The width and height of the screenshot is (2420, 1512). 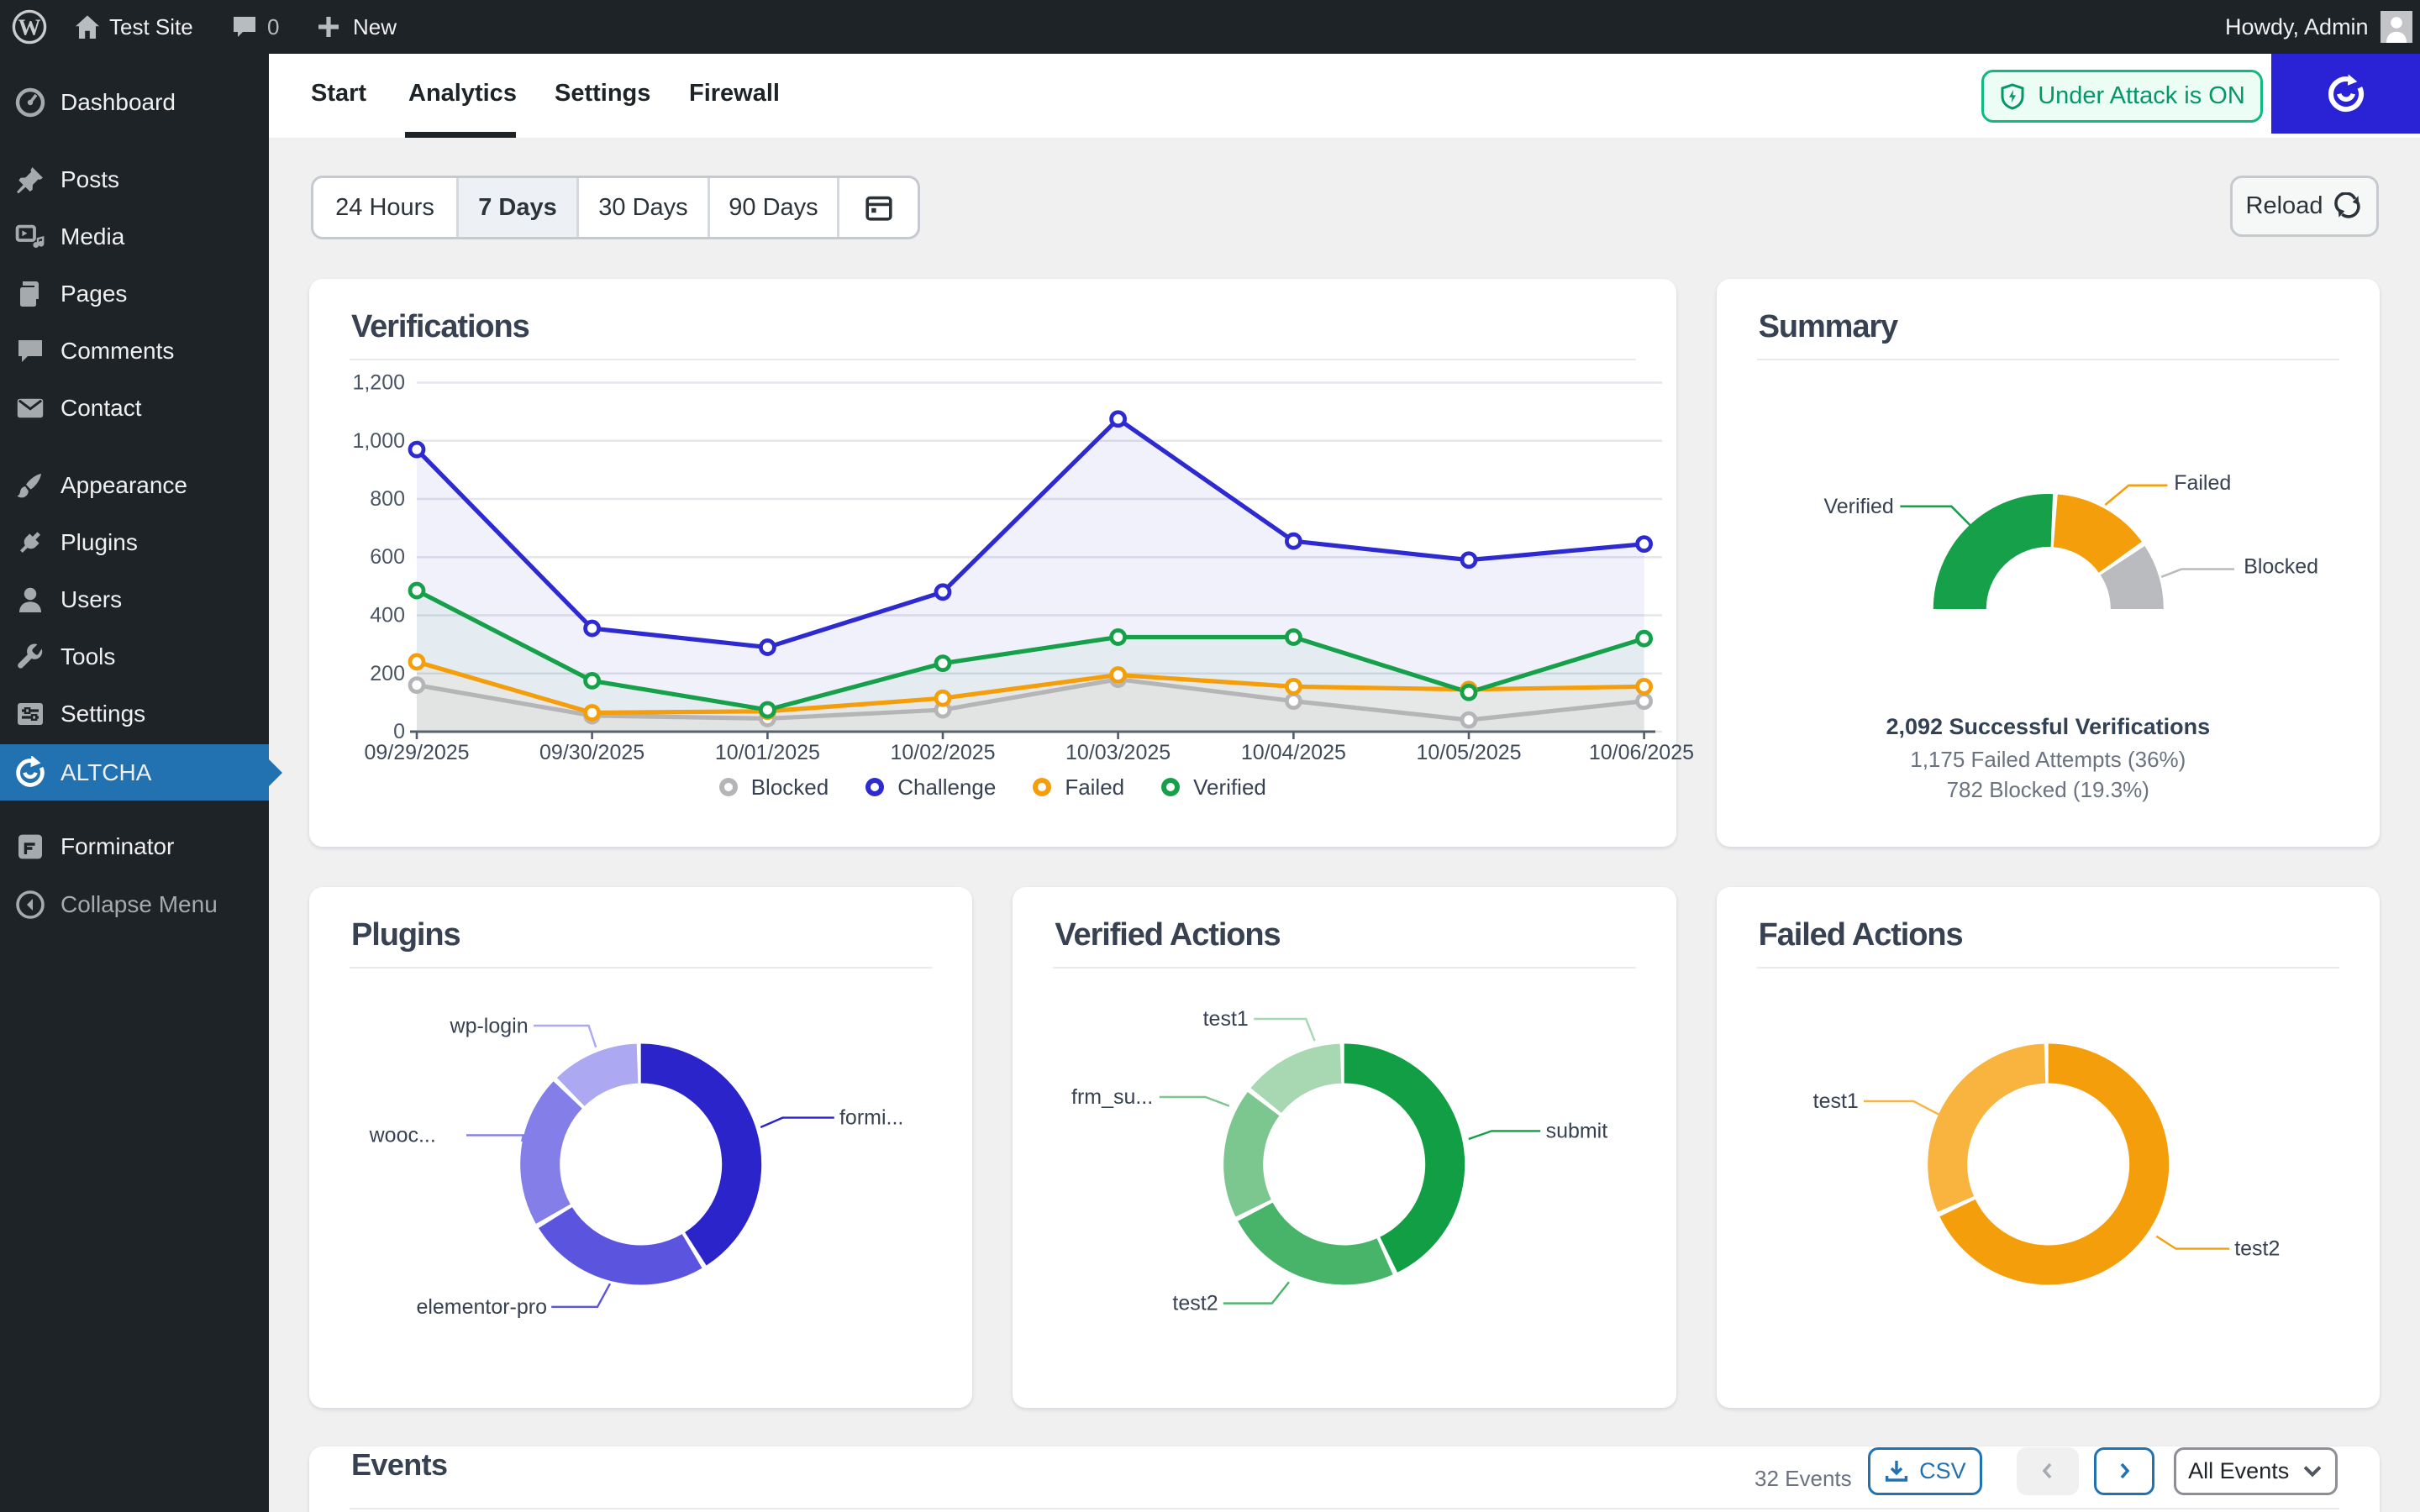 What do you see at coordinates (1858, 506) in the screenshot?
I see `svg-text: Verified` at bounding box center [1858, 506].